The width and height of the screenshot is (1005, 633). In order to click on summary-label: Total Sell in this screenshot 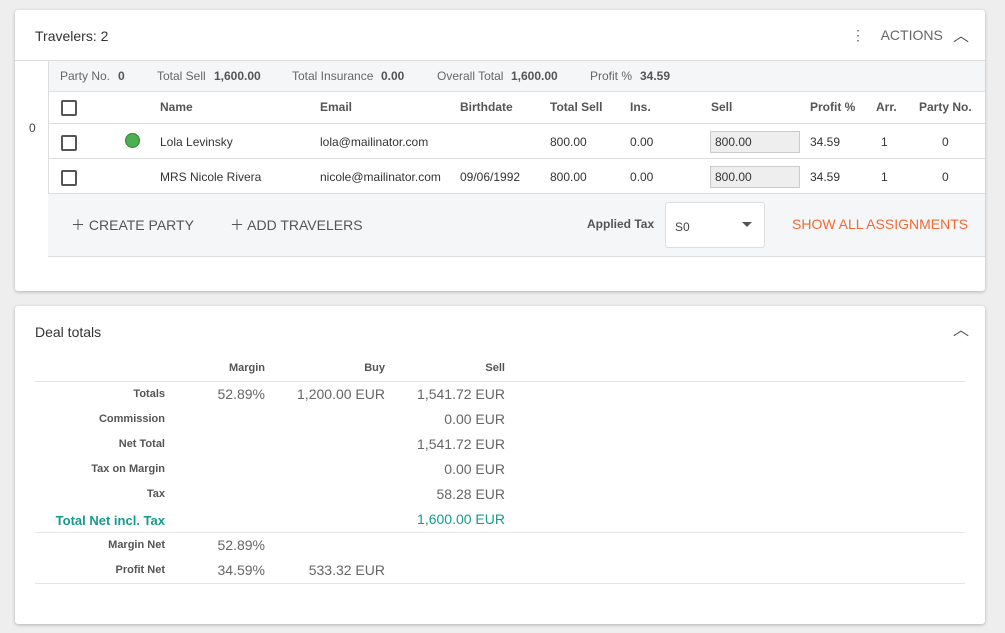, I will do `click(181, 76)`.